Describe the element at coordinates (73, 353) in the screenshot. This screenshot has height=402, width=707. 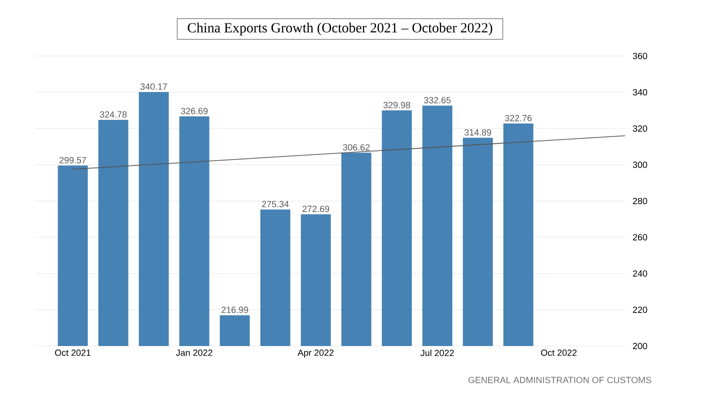
I see `x-tick-label: Oct 2021` at that location.